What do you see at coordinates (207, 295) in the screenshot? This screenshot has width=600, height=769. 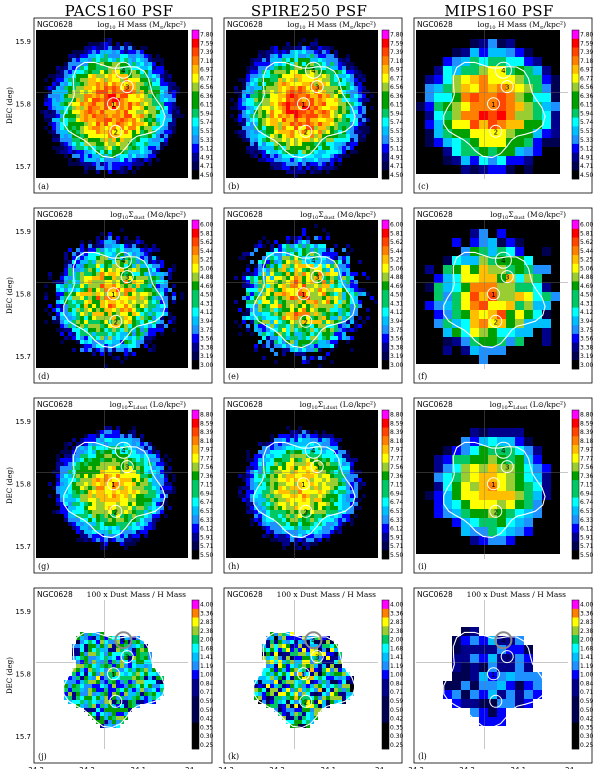 I see `colorbar-tick-label: 4.50` at bounding box center [207, 295].